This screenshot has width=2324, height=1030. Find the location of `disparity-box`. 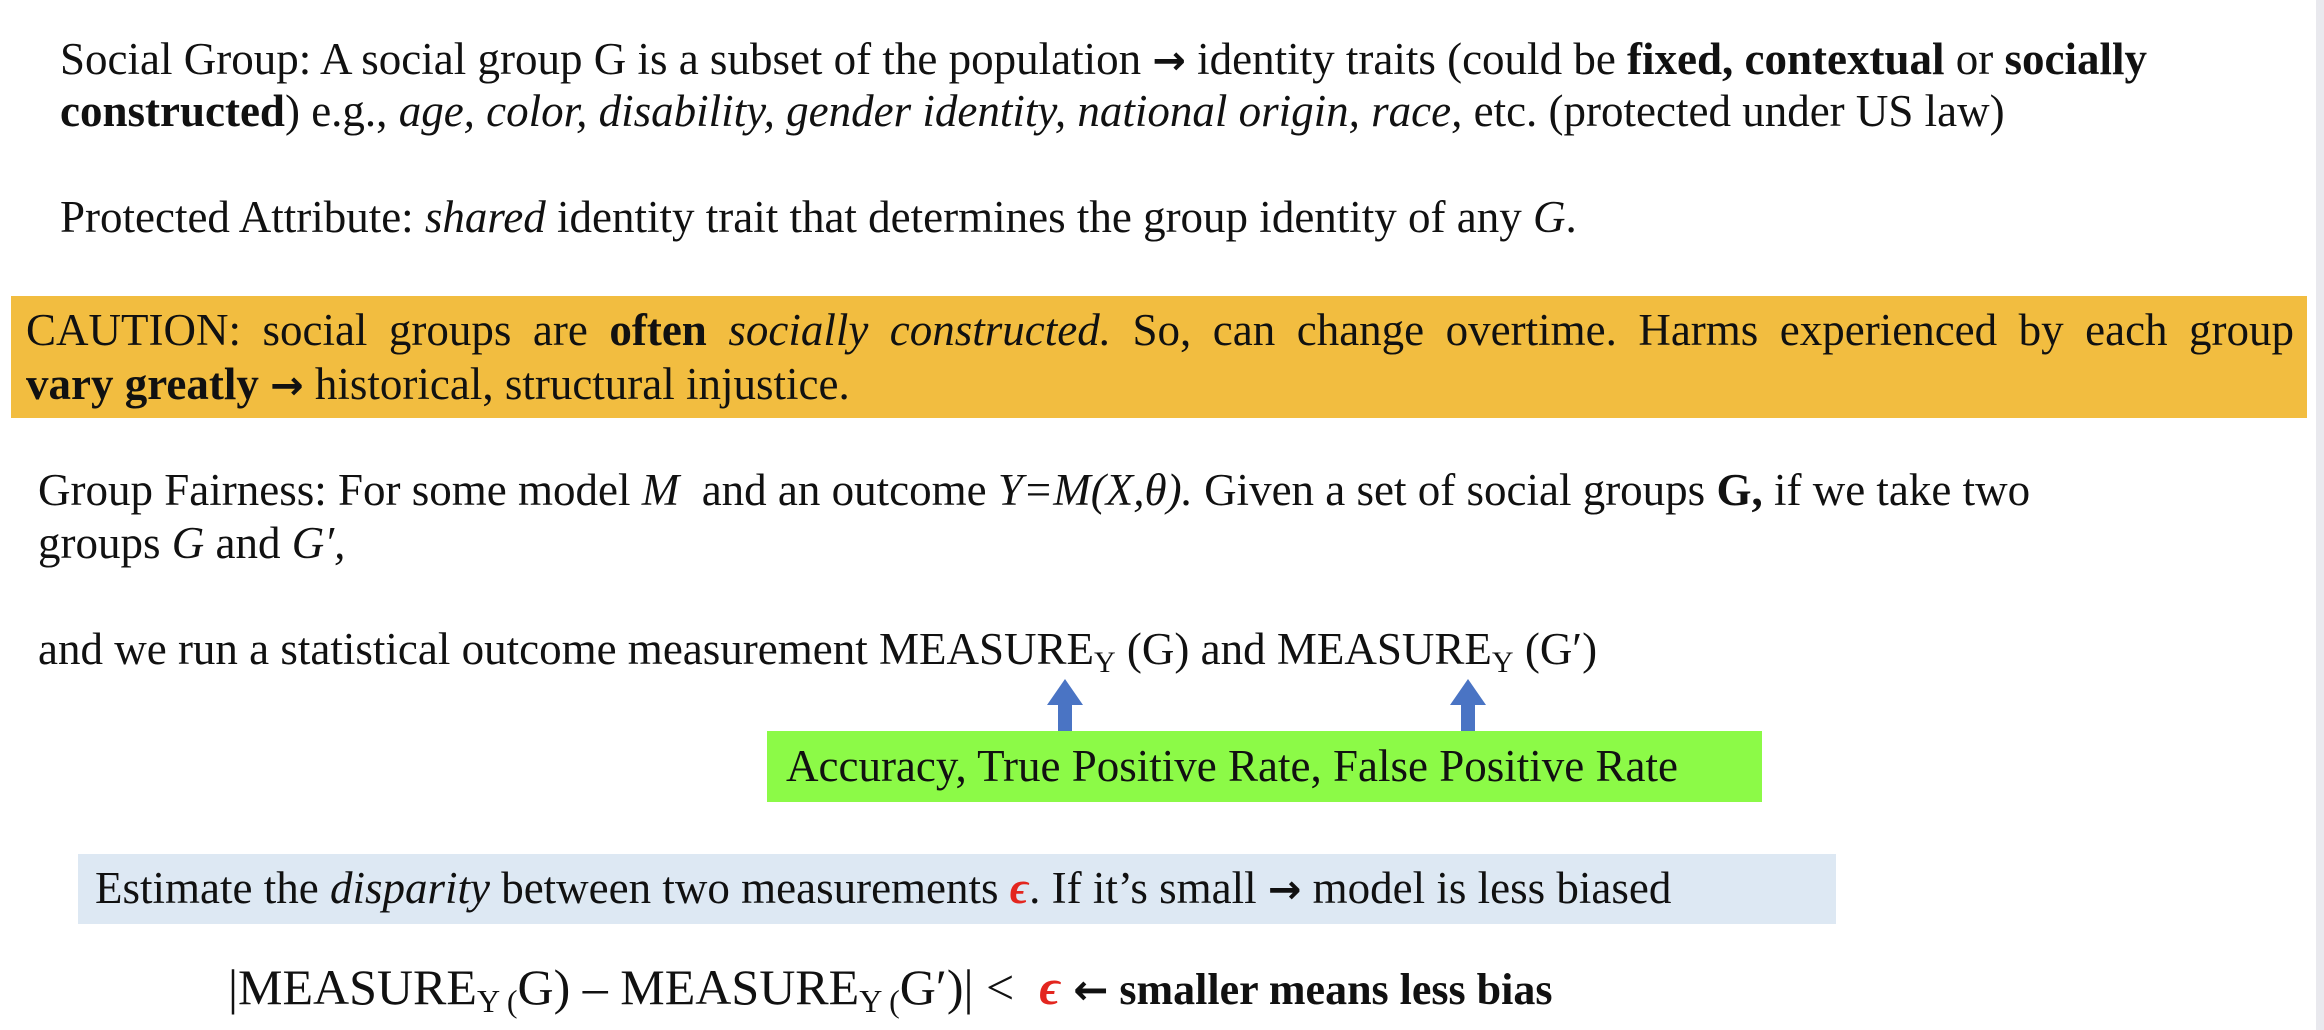

disparity-box is located at coordinates (957, 889).